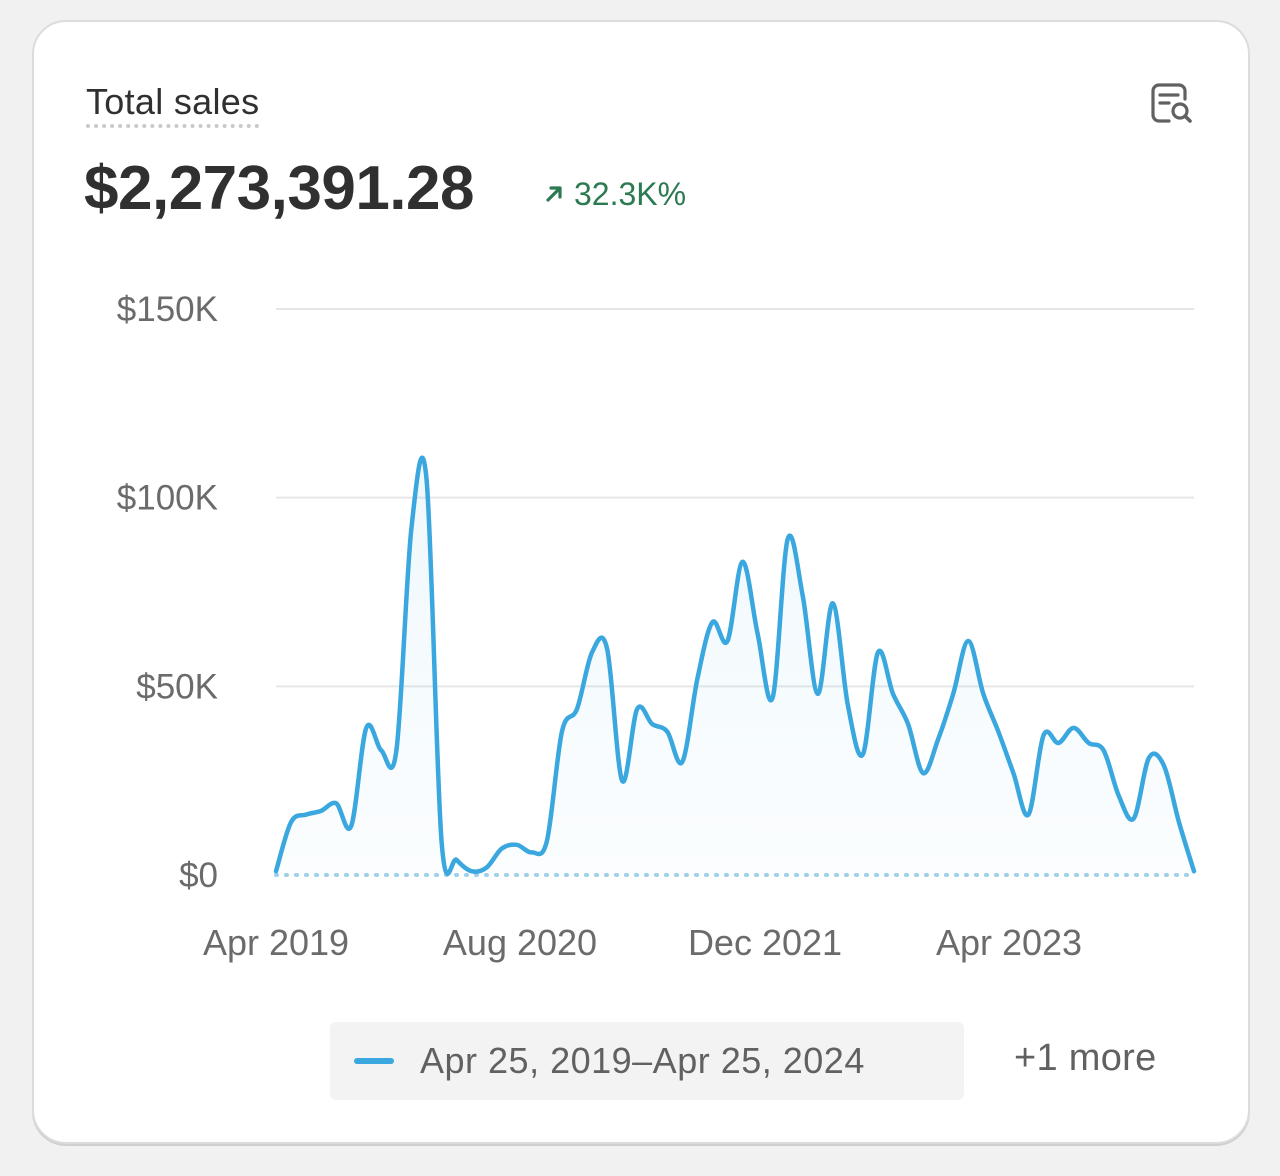 This screenshot has height=1176, width=1280. Describe the element at coordinates (630, 194) in the screenshot. I see `change-percent: 32.3K%` at that location.